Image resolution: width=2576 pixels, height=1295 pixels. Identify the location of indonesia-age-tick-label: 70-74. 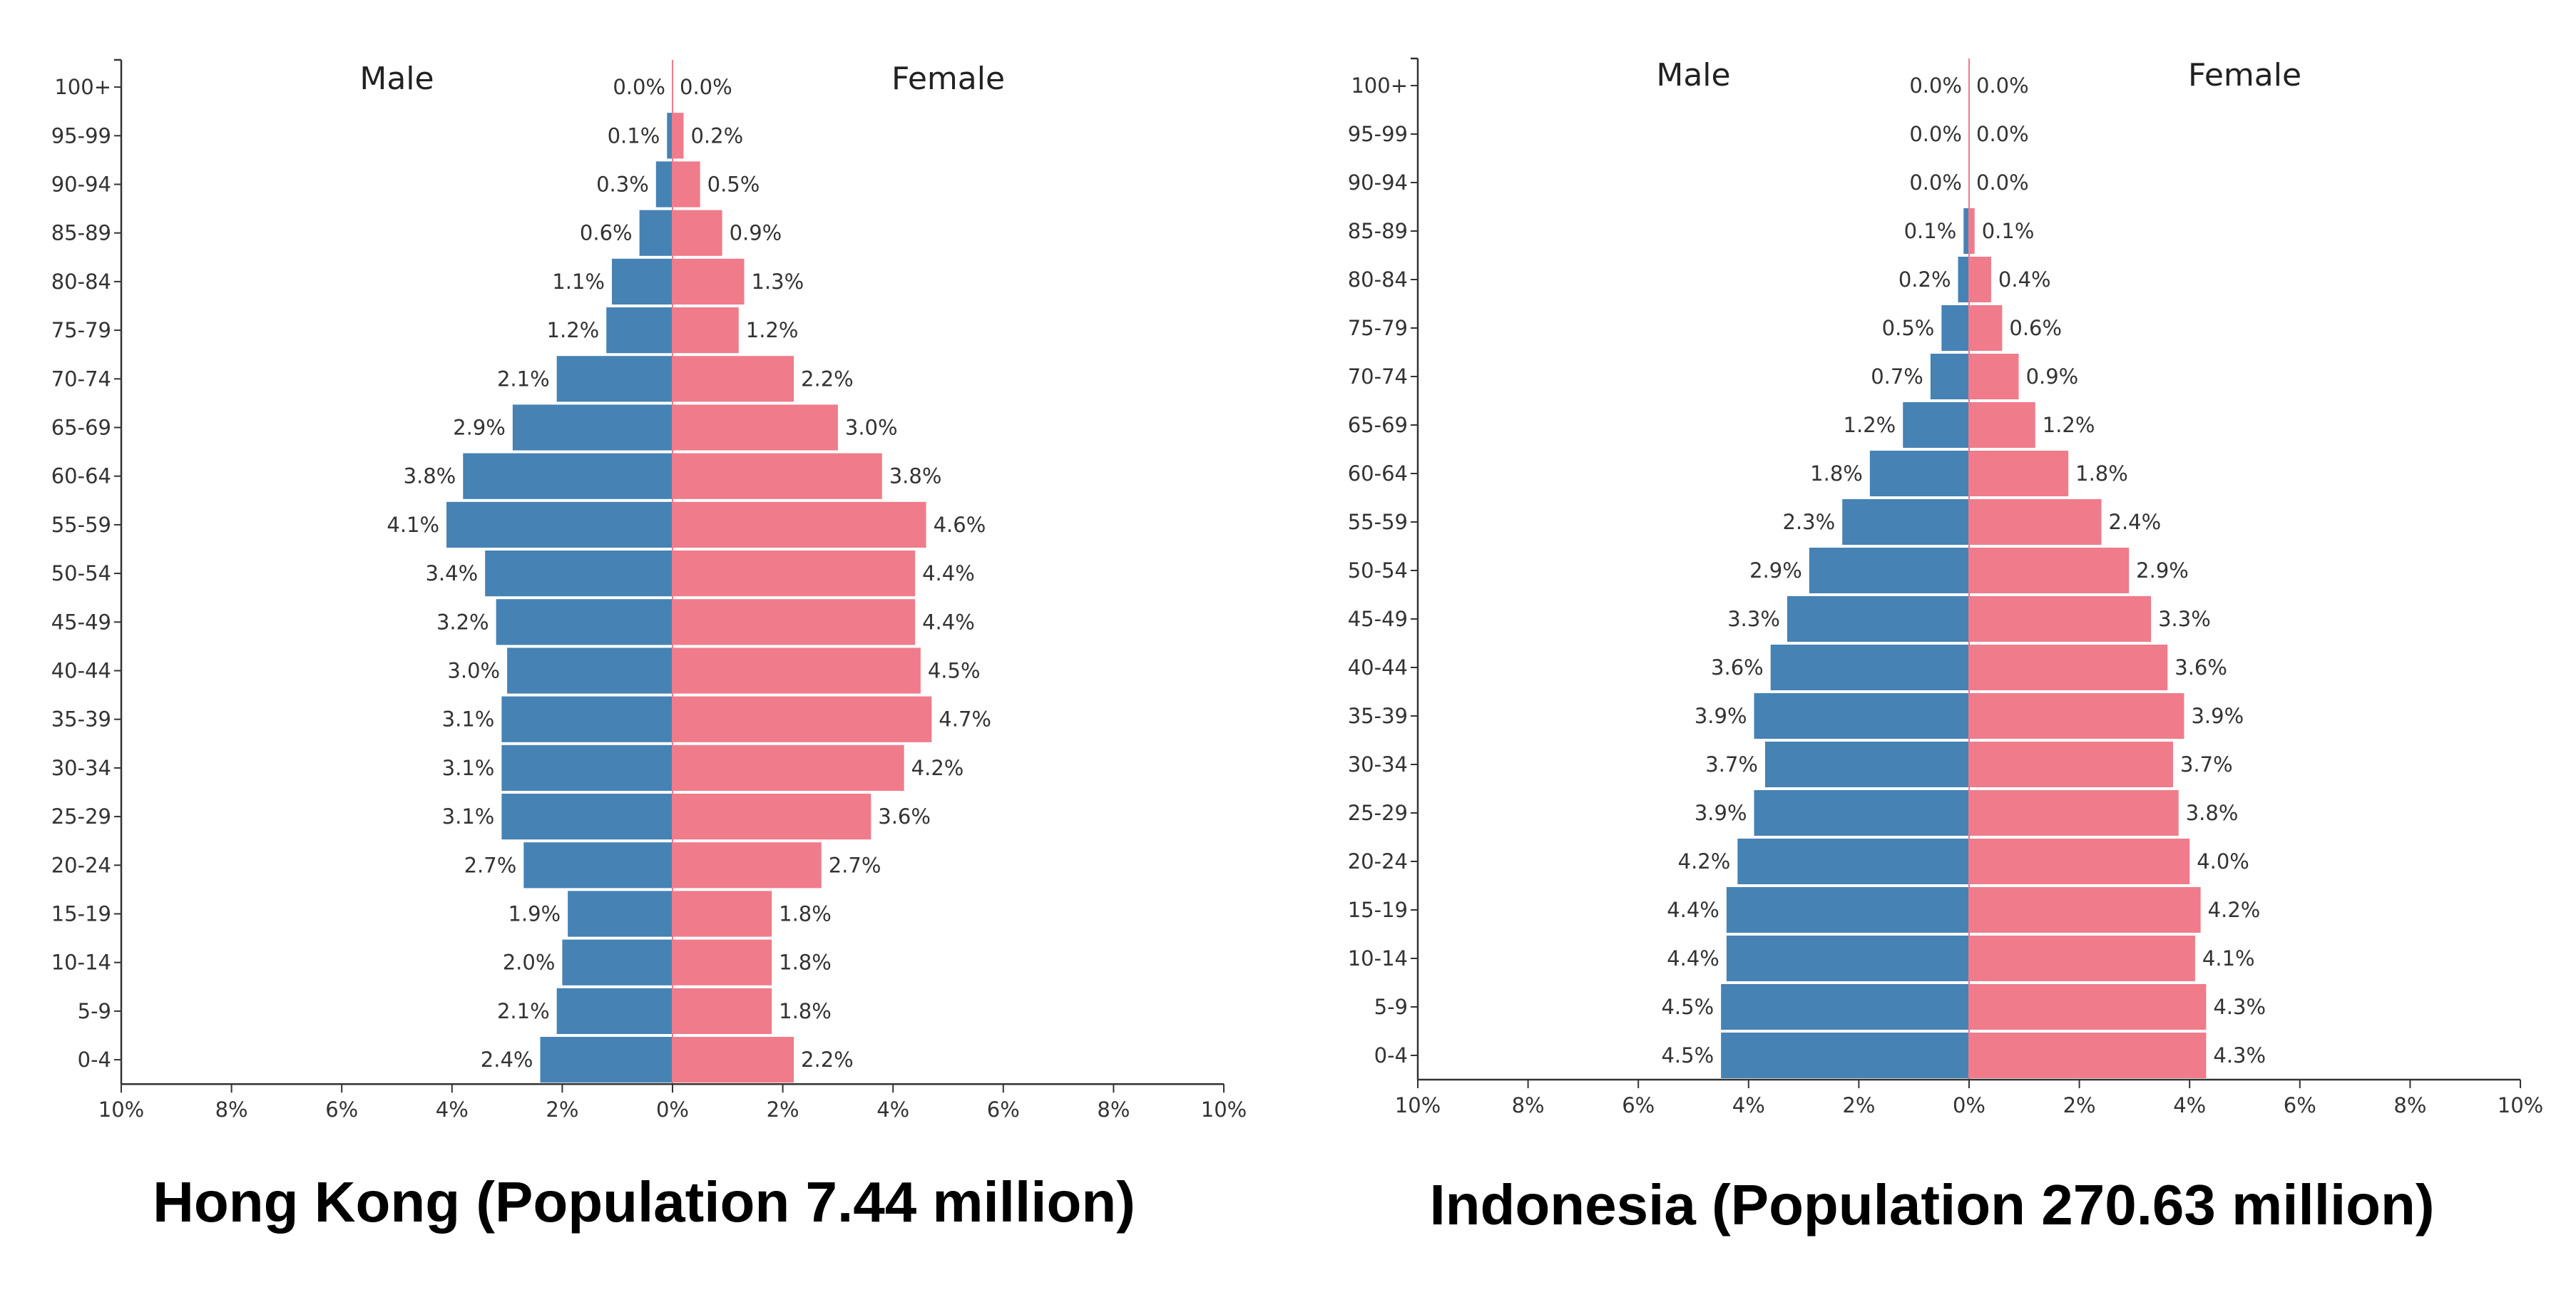
(1378, 376).